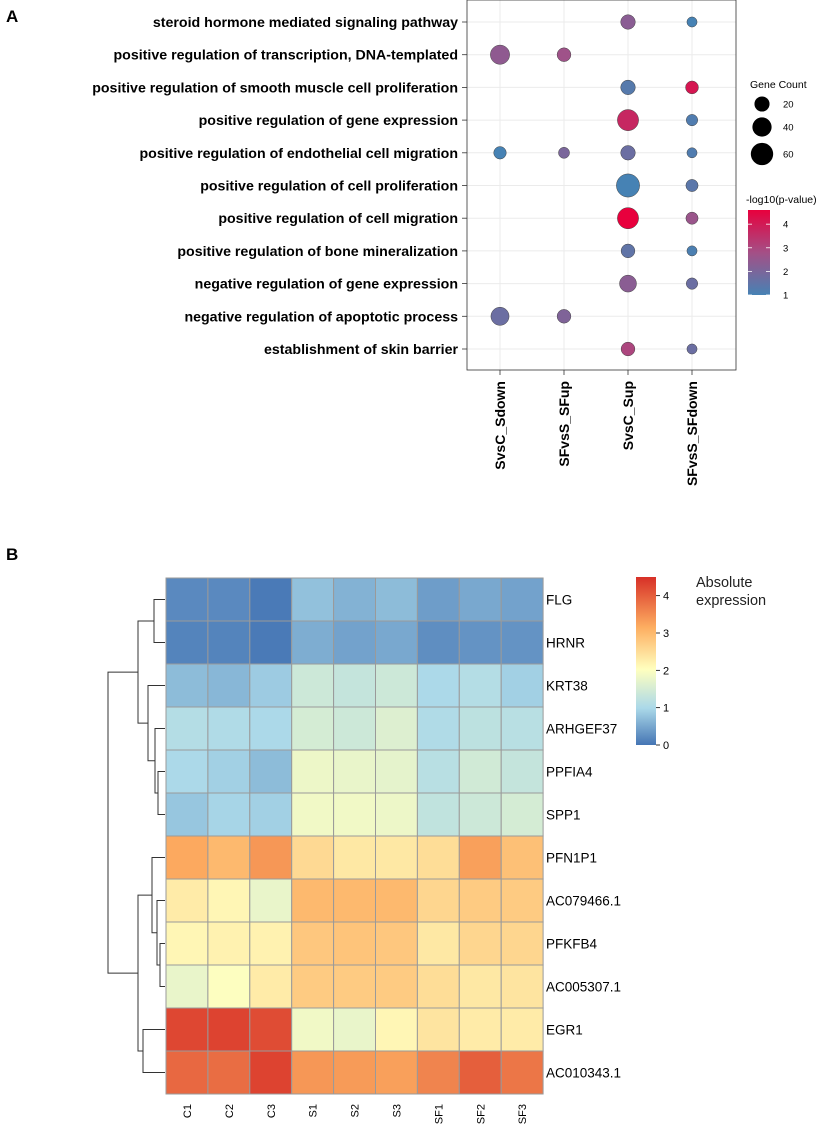 This screenshot has width=829, height=1130. What do you see at coordinates (778, 122) in the screenshot?
I see `gene-count-legend: Gene Count 20 40 60` at bounding box center [778, 122].